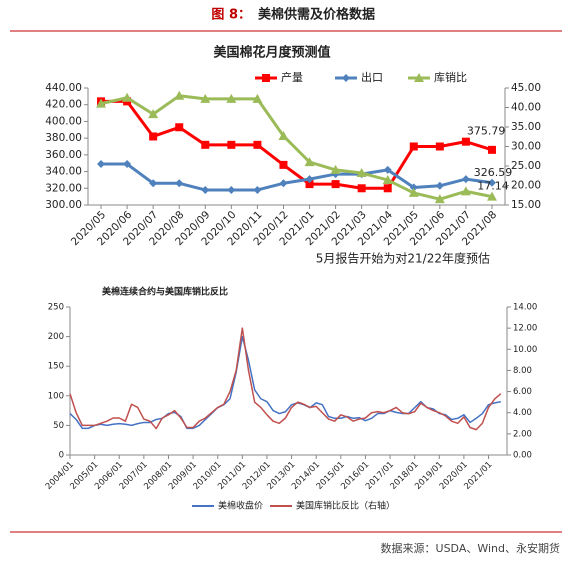 The height and width of the screenshot is (564, 572). Describe the element at coordinates (63, 138) in the screenshot. I see `y-tick-label: 380.00` at that location.